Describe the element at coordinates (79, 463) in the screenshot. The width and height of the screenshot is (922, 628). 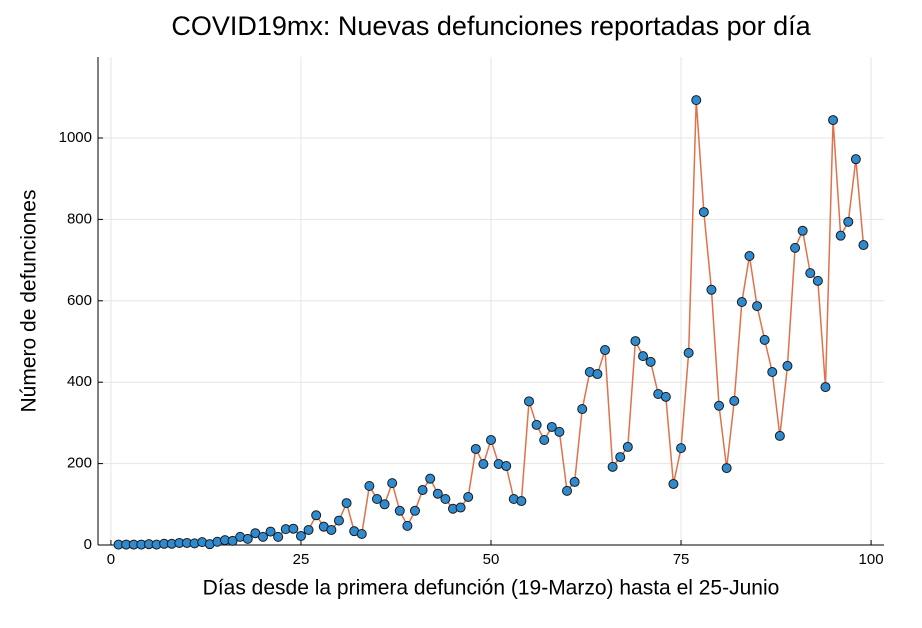
I see `y-tick-label: 200` at that location.